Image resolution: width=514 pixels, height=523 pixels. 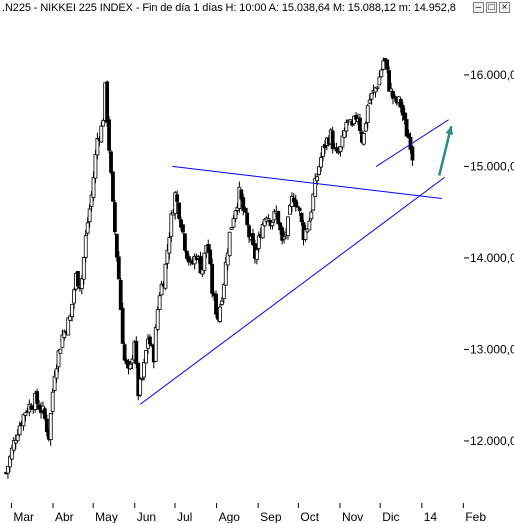 I want to click on x-tick-label: Nov, so click(x=352, y=516).